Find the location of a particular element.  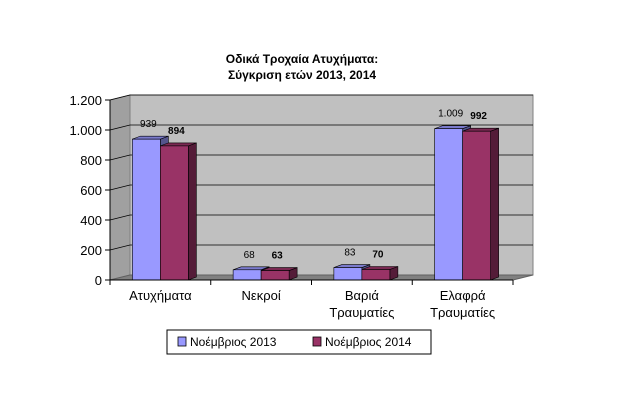

chart-title-line: Σύγκριση ετών 2013, 2014 is located at coordinates (302, 75).